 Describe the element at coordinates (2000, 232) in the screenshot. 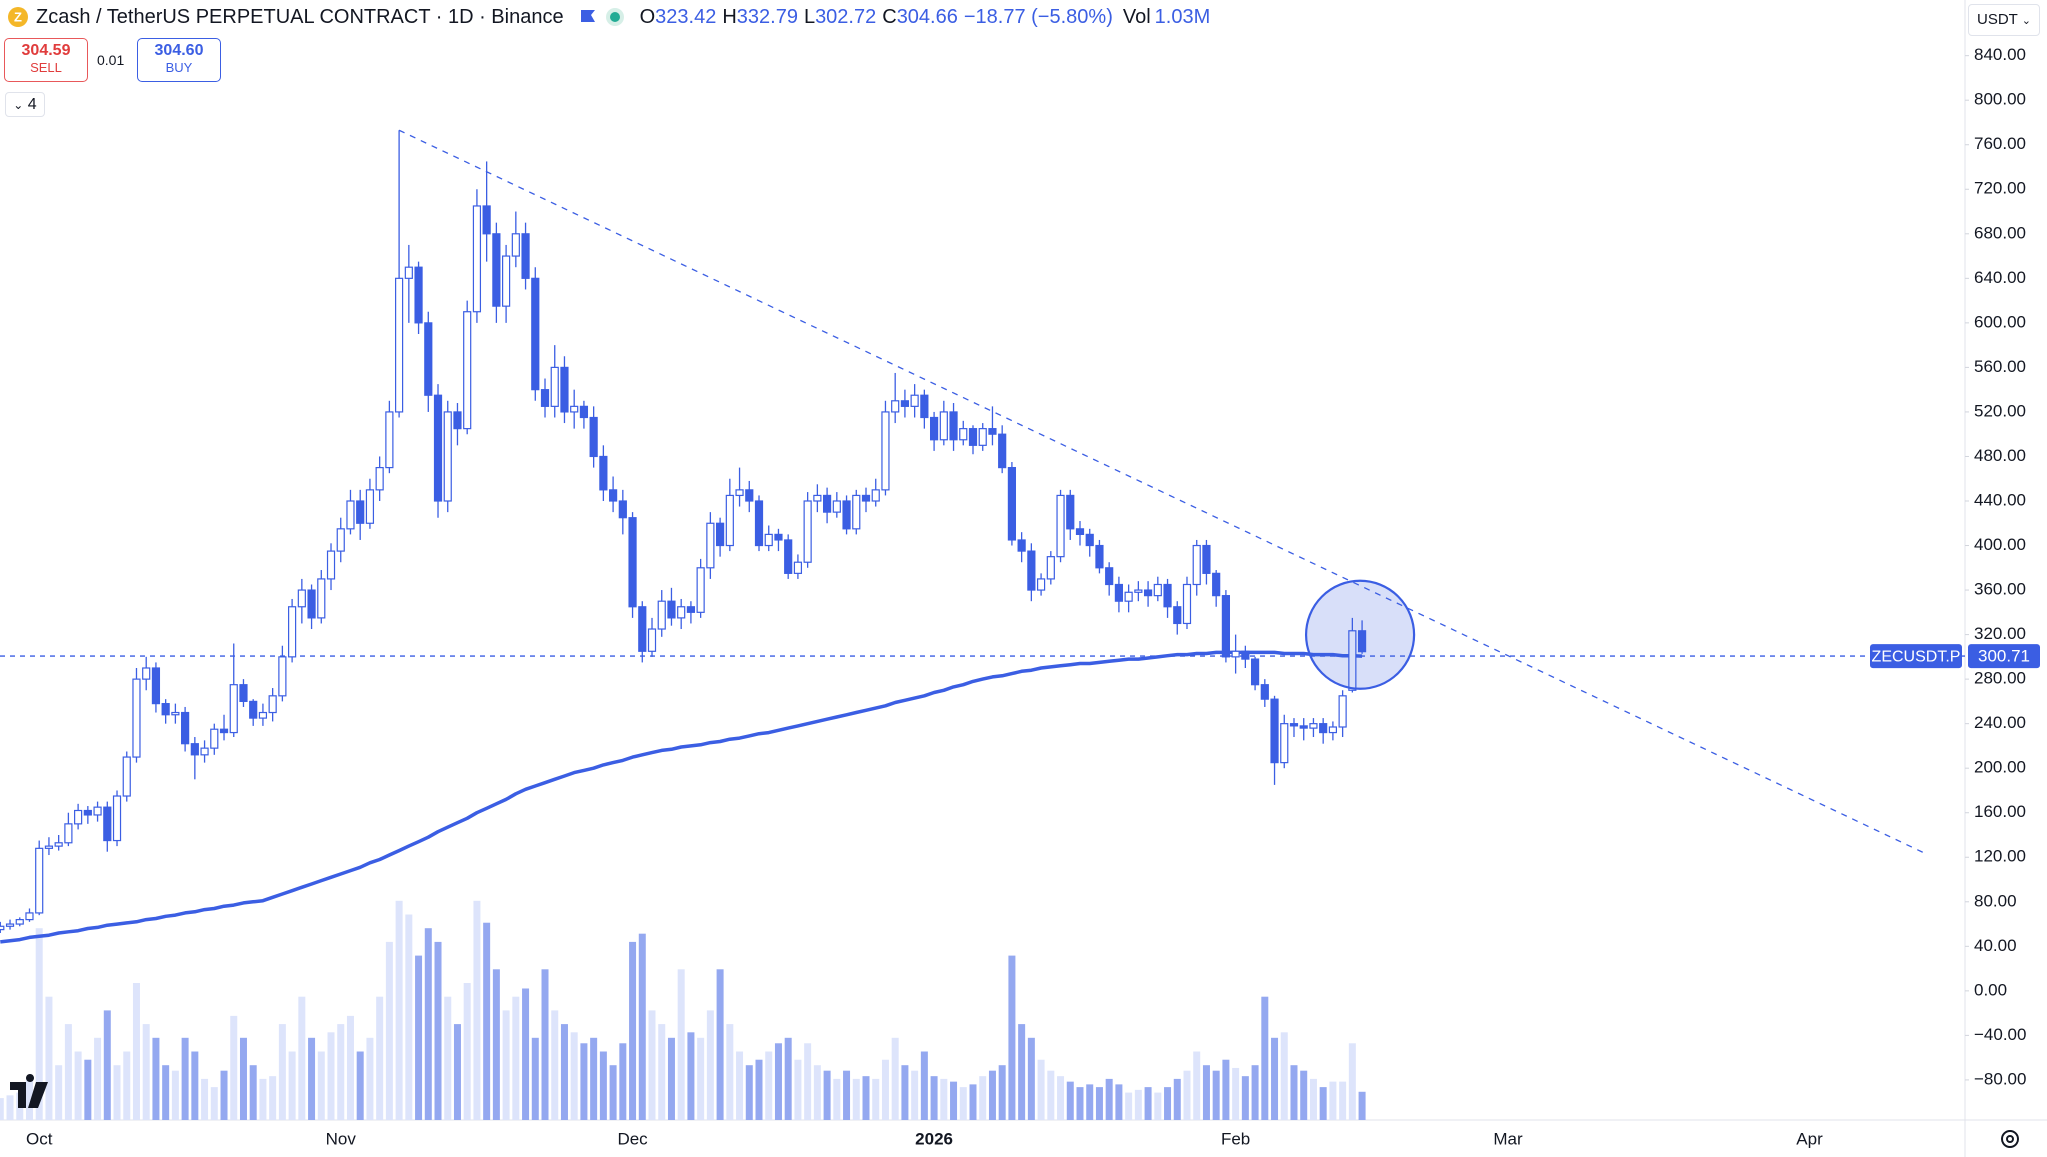

I see `y-tick-label: 680.00` at that location.